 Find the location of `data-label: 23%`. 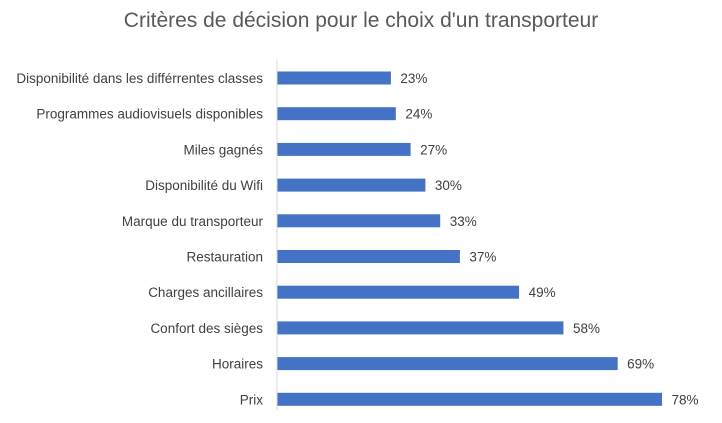

data-label: 23% is located at coordinates (413, 78).